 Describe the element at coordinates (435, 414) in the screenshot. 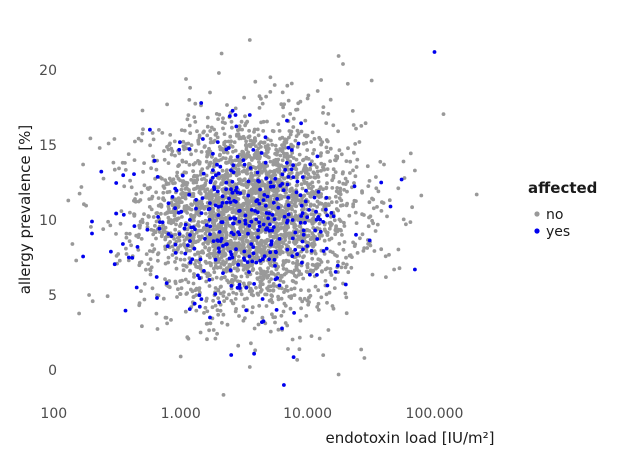

I see `x-tick-label: 100.000` at that location.